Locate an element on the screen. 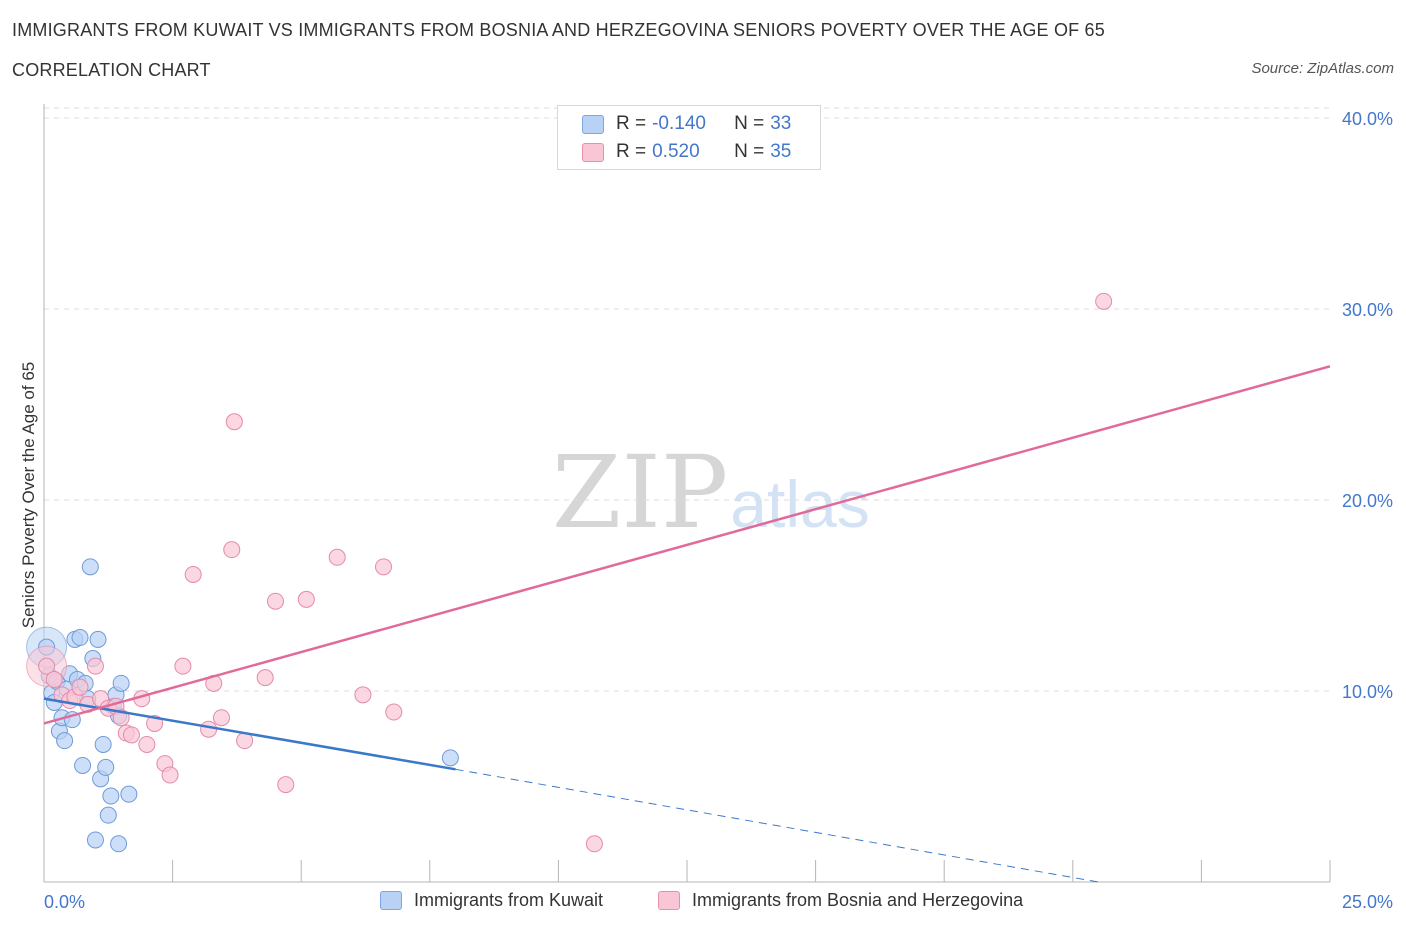 Image resolution: width=1406 pixels, height=930 pixels. series-swatch-bosnia is located at coordinates (669, 900).